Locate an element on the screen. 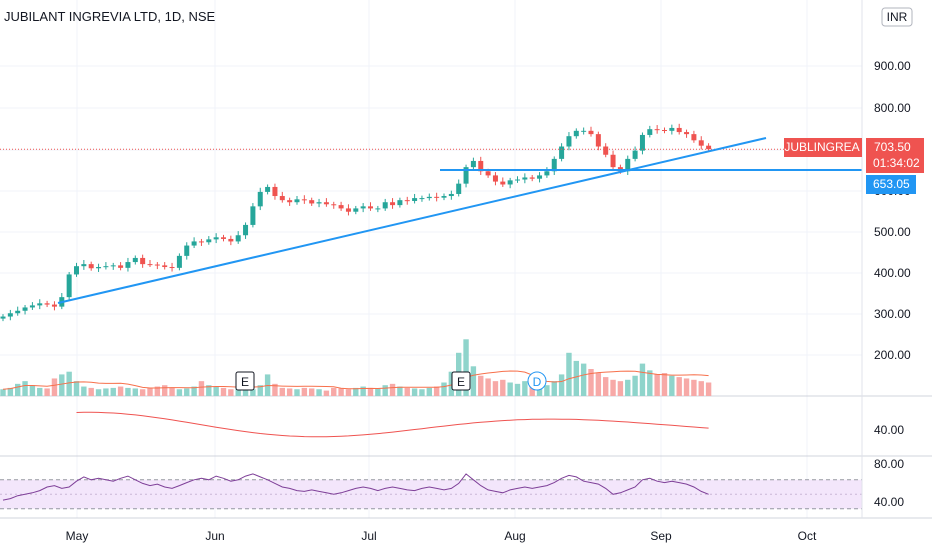 The width and height of the screenshot is (932, 550). dividend-marker: D is located at coordinates (537, 381).